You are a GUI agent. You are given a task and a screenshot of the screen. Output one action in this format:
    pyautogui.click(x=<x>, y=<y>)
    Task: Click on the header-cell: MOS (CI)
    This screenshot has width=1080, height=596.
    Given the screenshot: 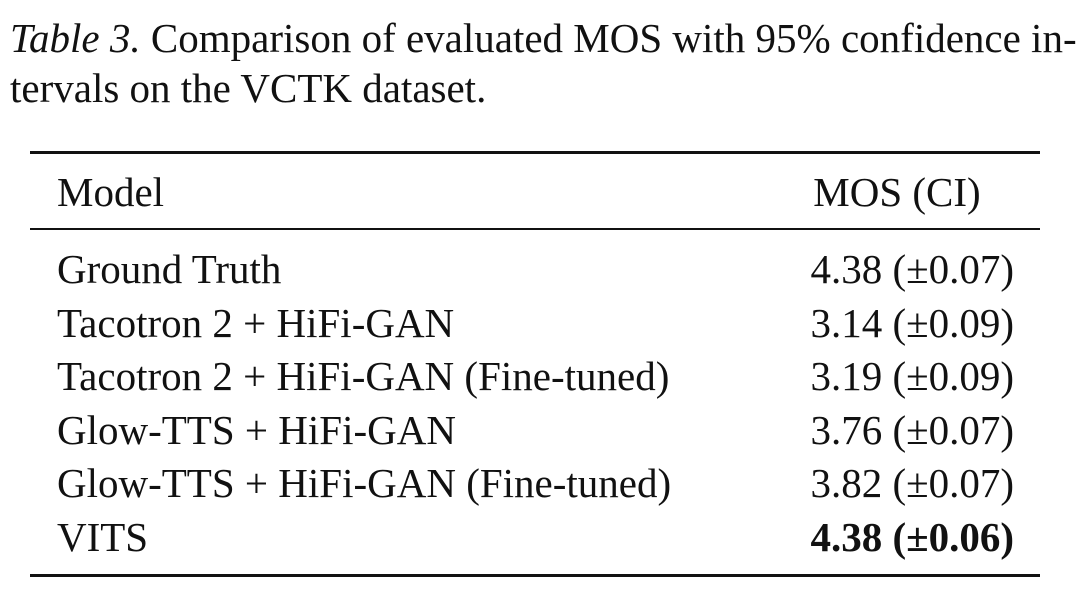 What is the action you would take?
    pyautogui.click(x=897, y=192)
    